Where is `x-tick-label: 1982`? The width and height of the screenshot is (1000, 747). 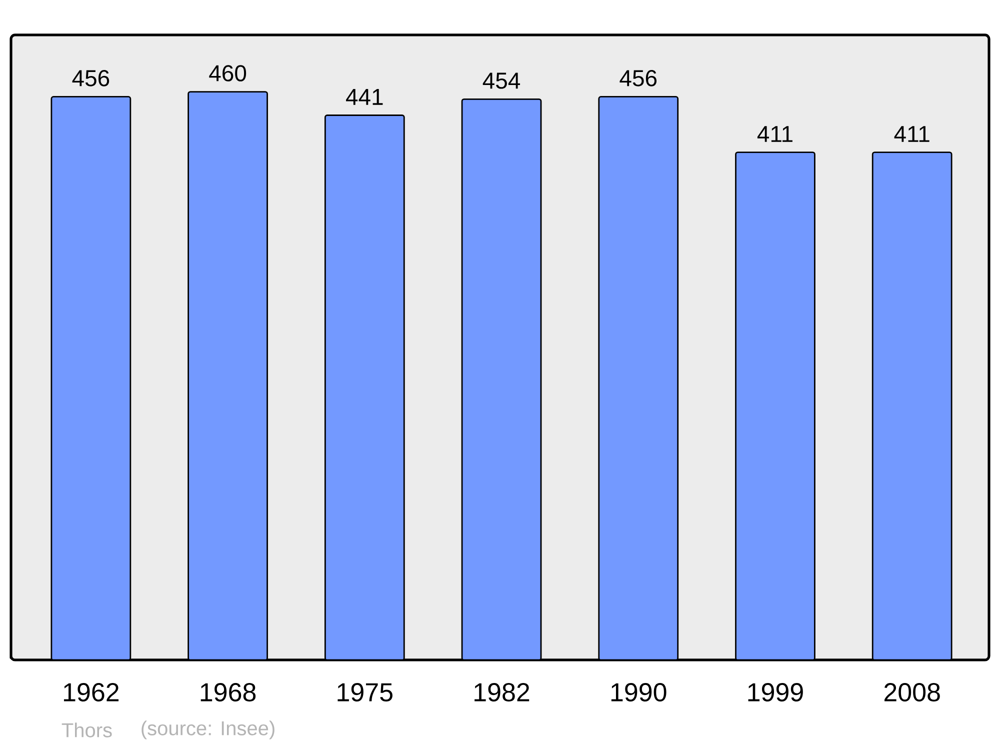 x-tick-label: 1982 is located at coordinates (502, 692).